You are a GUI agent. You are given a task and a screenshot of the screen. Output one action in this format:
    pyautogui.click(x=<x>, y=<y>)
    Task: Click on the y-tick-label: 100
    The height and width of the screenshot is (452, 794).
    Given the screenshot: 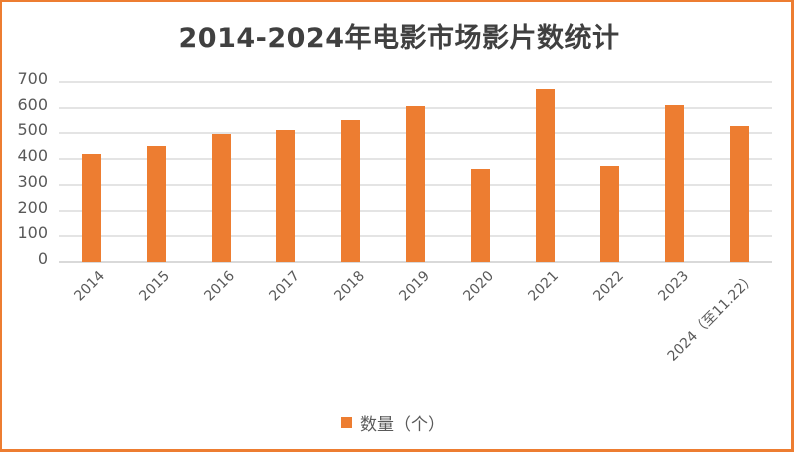 What is the action you would take?
    pyautogui.click(x=32, y=233)
    